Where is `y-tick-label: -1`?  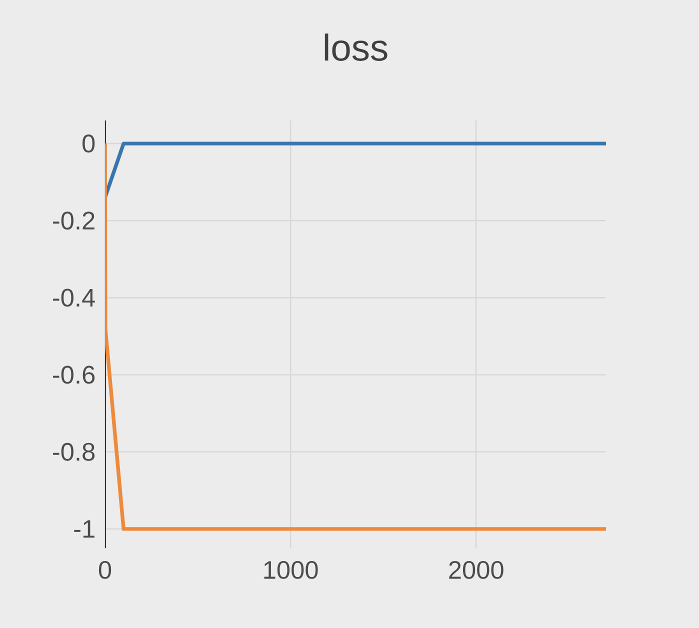
y-tick-label: -1 is located at coordinates (84, 529).